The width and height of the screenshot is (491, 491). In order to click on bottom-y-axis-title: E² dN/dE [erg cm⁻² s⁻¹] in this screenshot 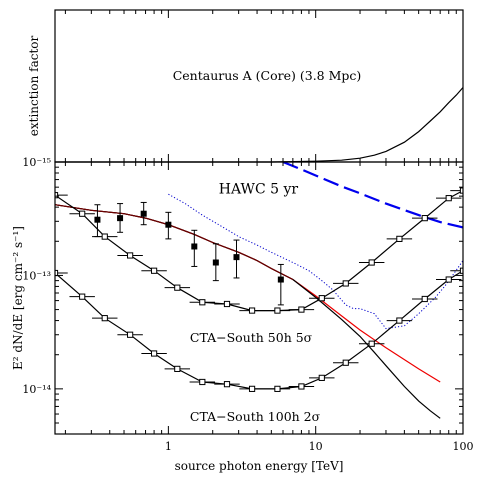, I will do `click(18, 298)`.